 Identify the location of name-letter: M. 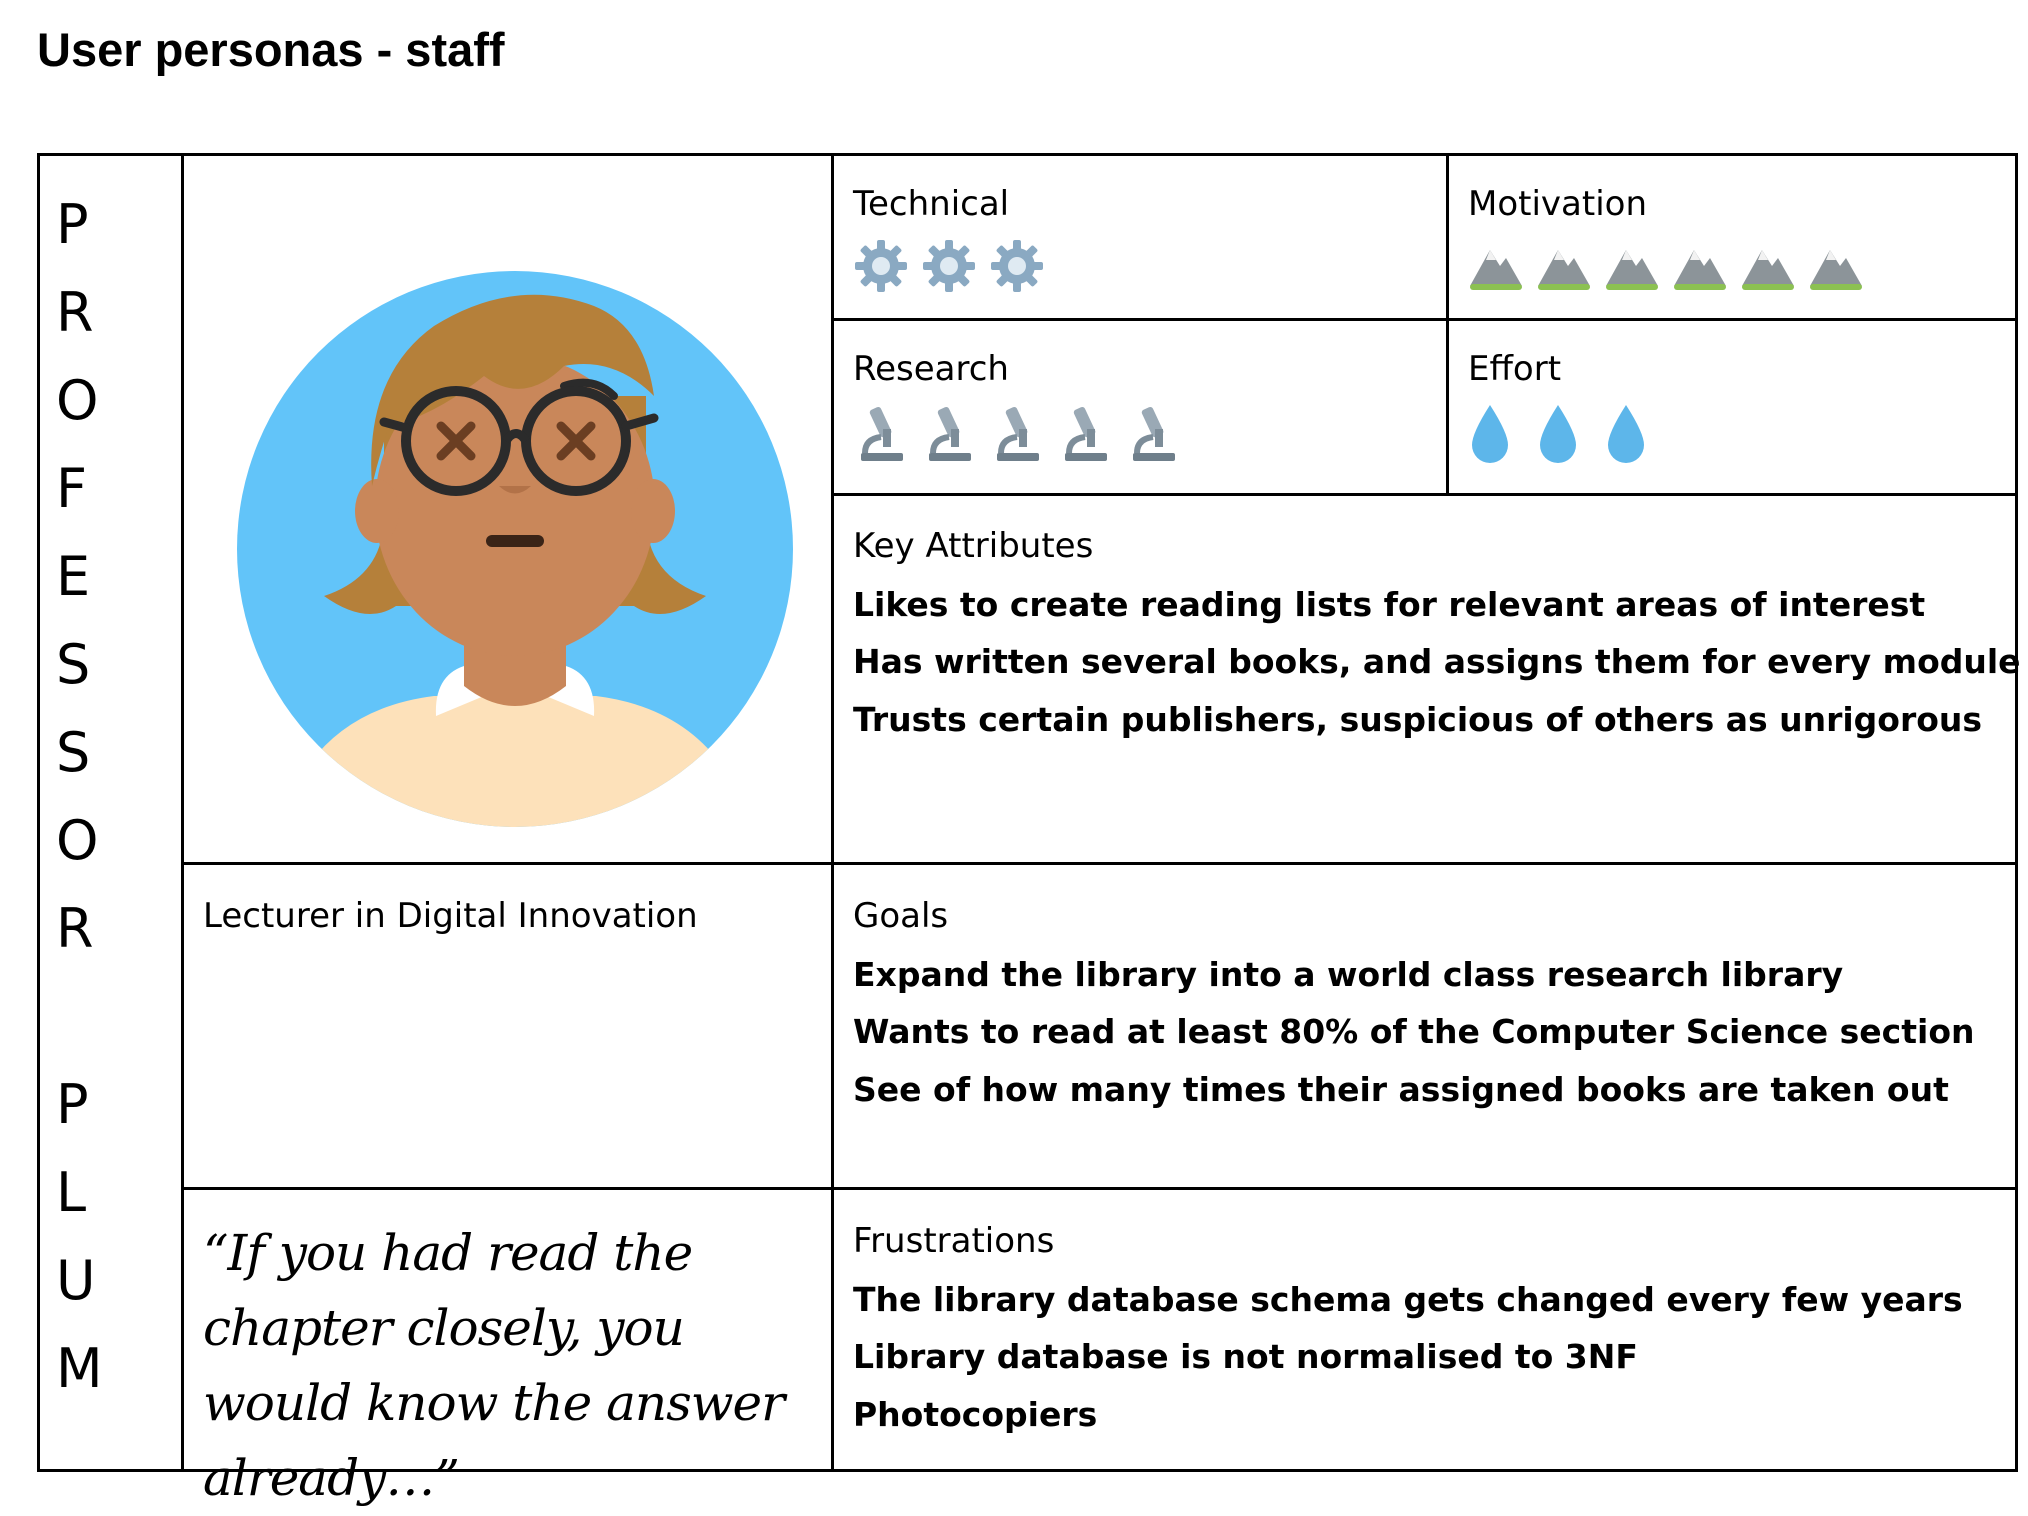
(79, 1368).